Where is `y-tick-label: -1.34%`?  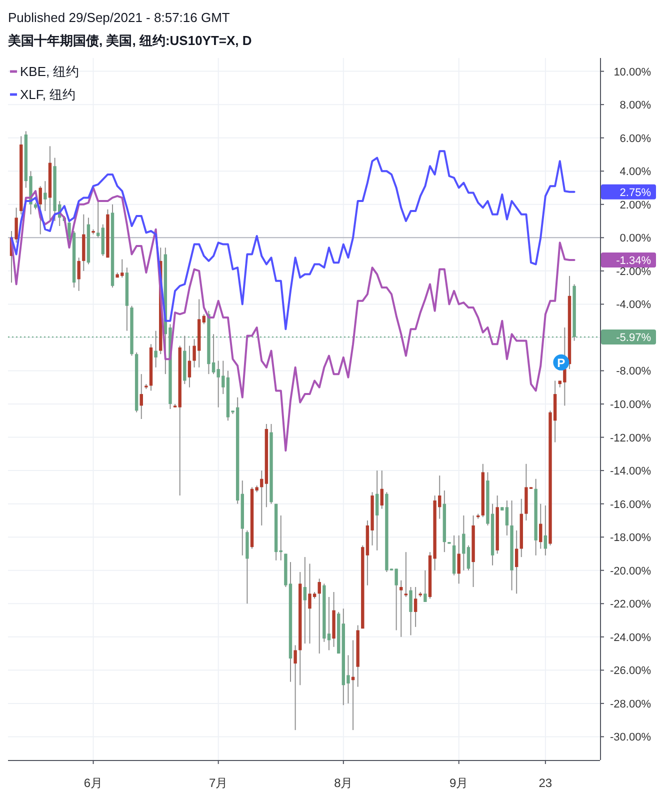
y-tick-label: -1.34% is located at coordinates (634, 260).